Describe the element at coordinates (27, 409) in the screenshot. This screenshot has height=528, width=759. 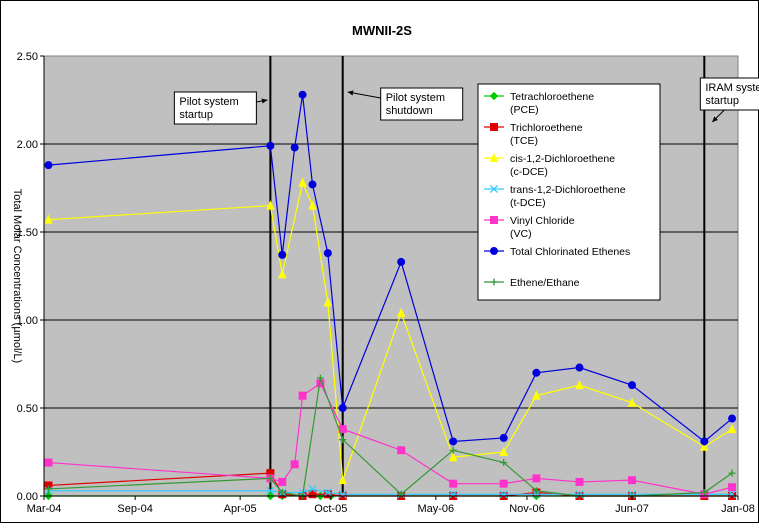
I see `y-tick-label: 0.50` at that location.